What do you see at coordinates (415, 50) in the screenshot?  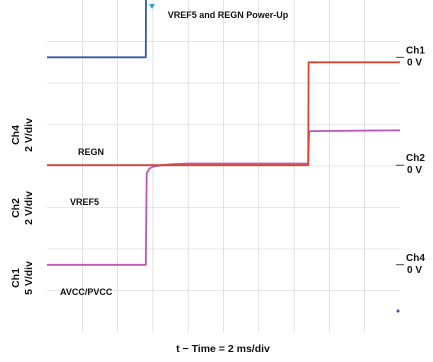 I see `ch1-right-label: Ch1` at bounding box center [415, 50].